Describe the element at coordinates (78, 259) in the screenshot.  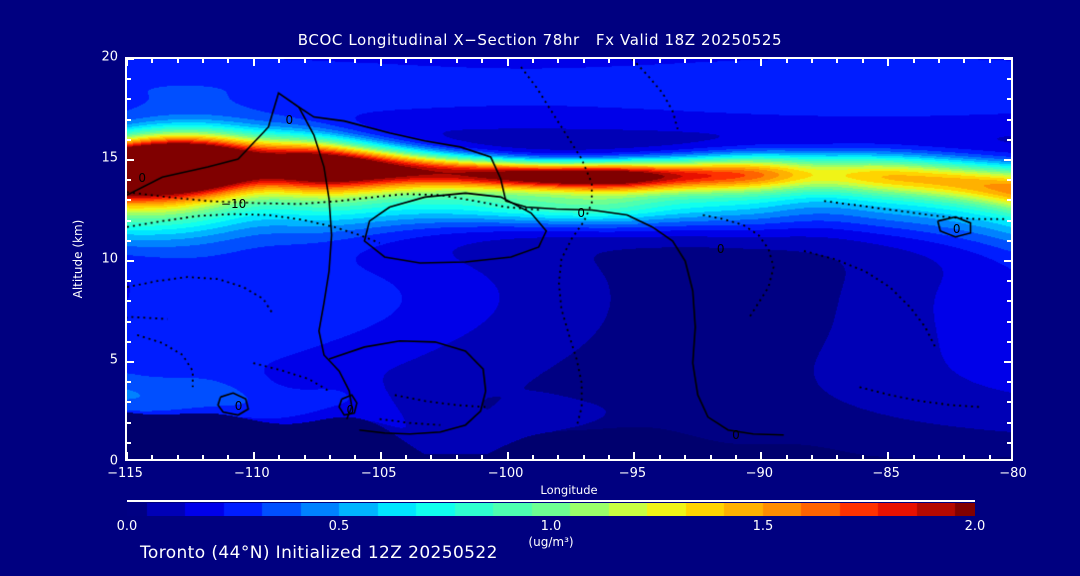
I see `y-axis-title: Altitude (km)` at that location.